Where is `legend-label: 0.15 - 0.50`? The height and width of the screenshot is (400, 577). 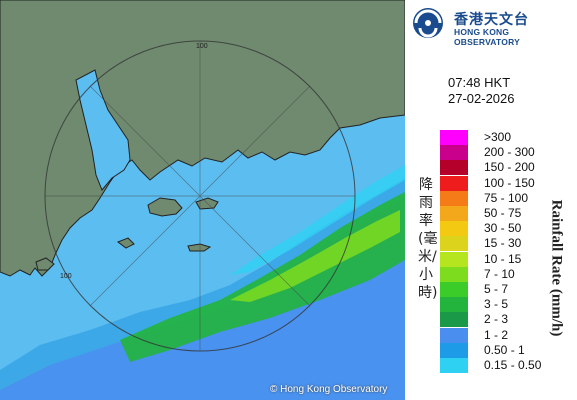 legend-label: 0.15 - 0.50 is located at coordinates (513, 365).